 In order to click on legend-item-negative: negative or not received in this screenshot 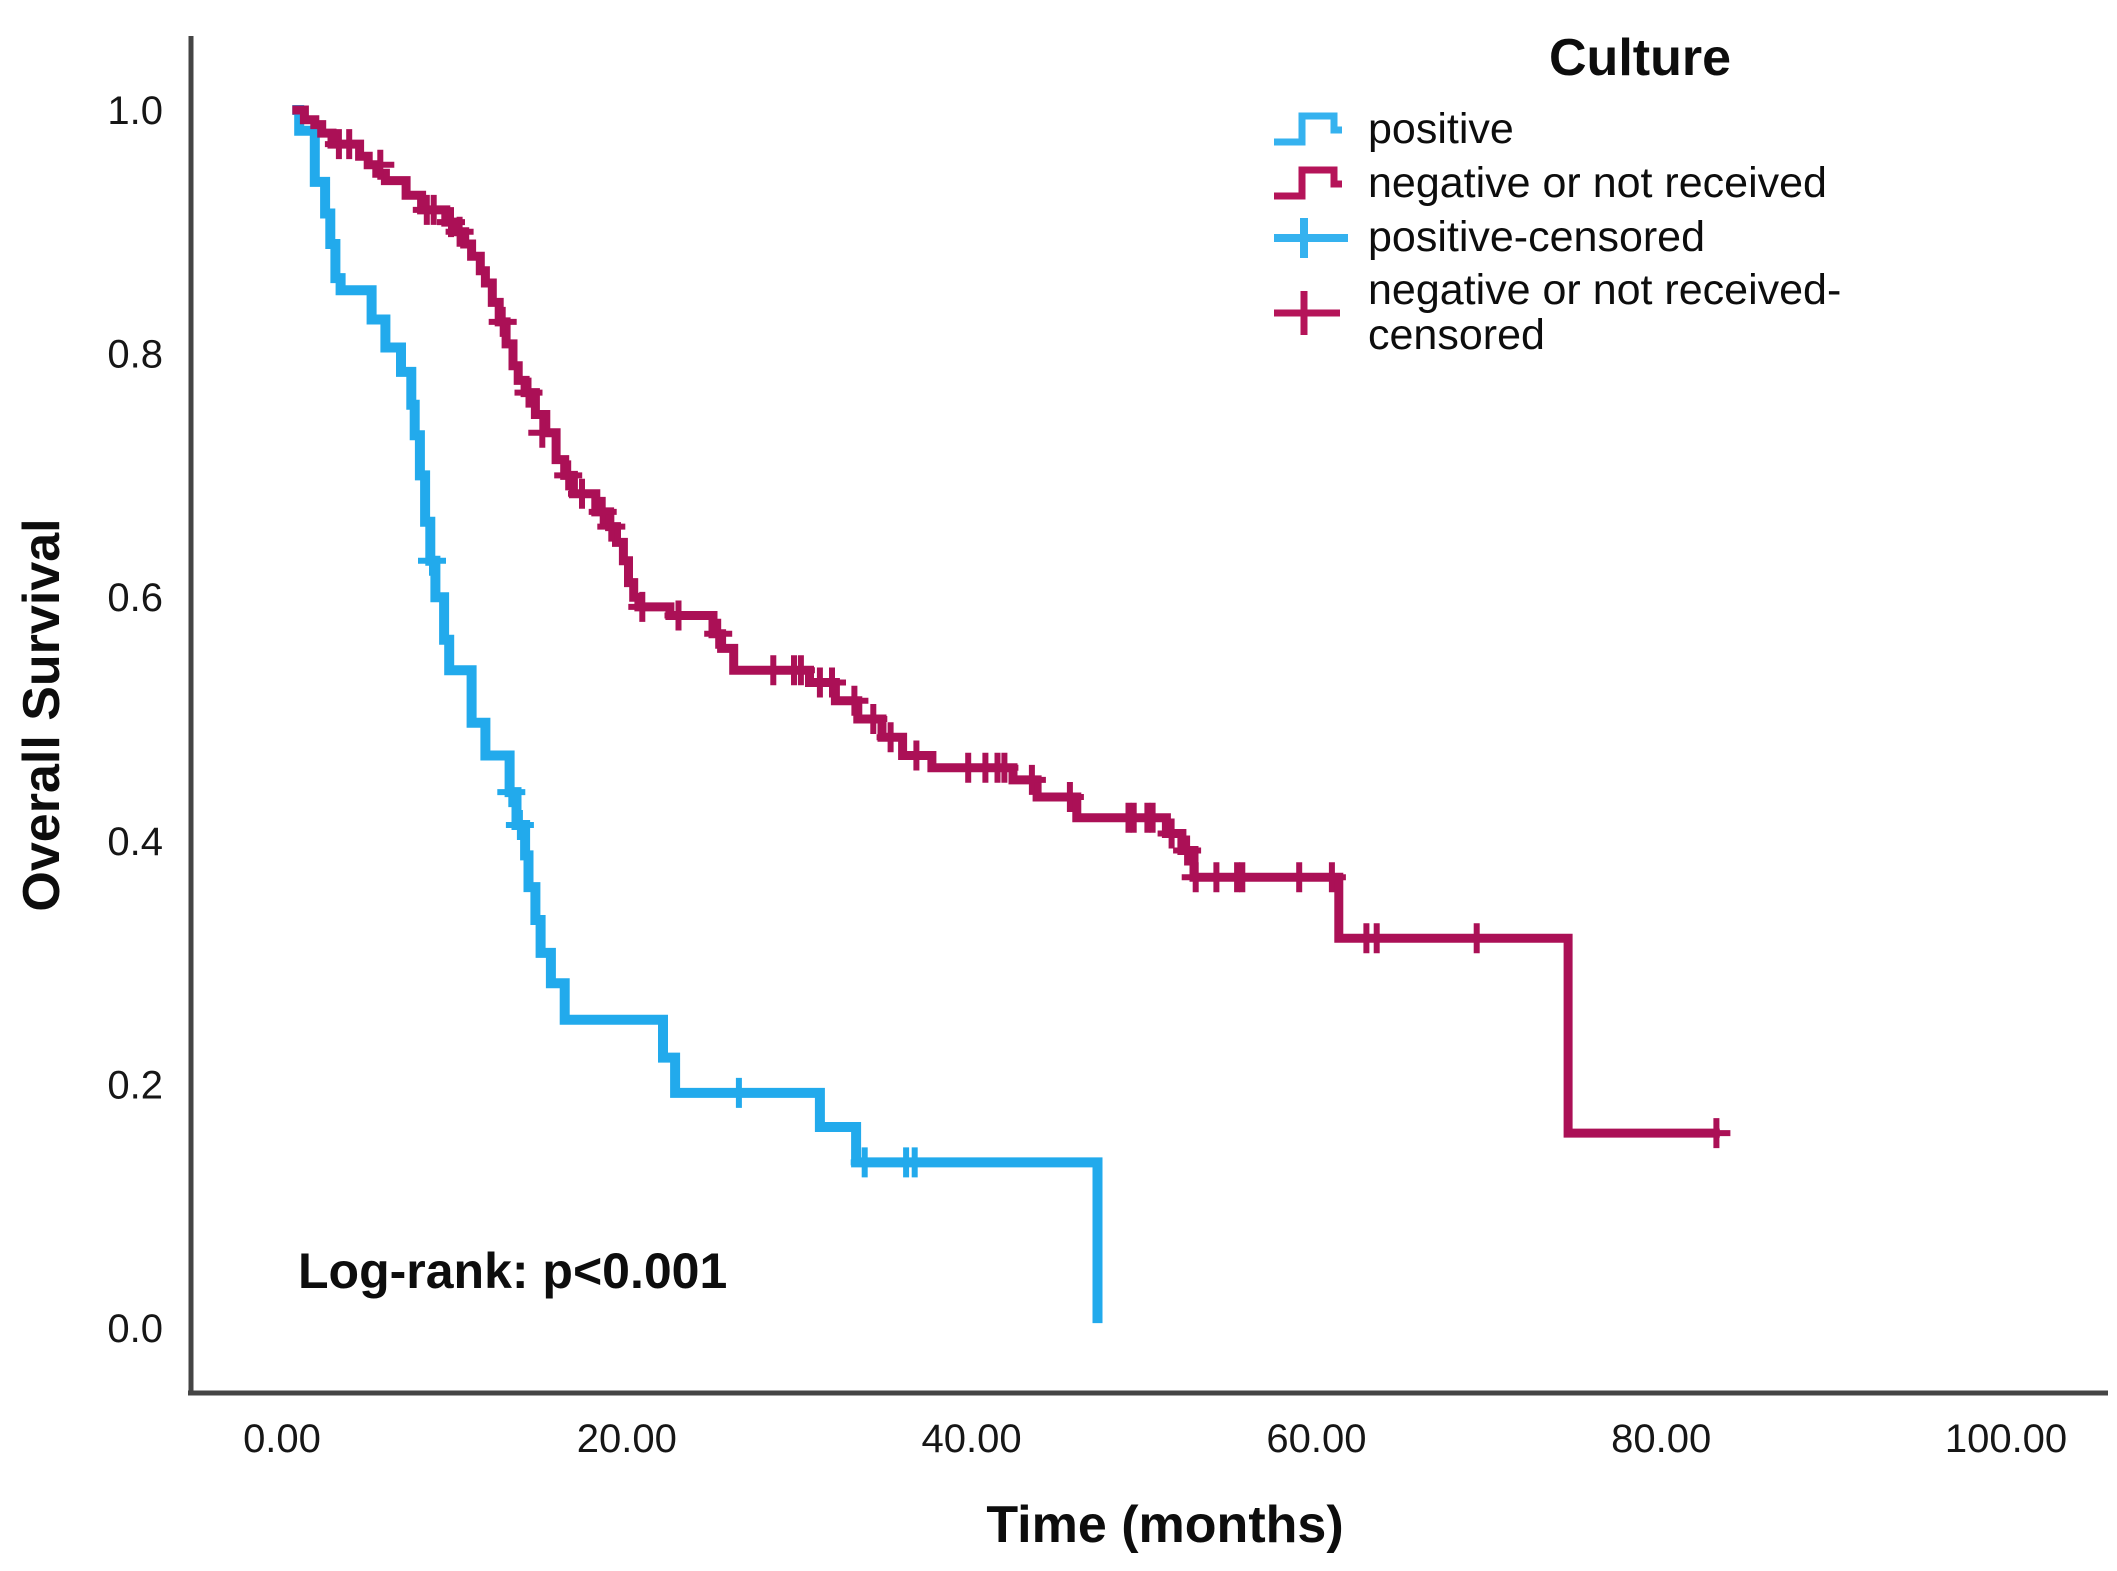, I will do `click(1650, 184)`.